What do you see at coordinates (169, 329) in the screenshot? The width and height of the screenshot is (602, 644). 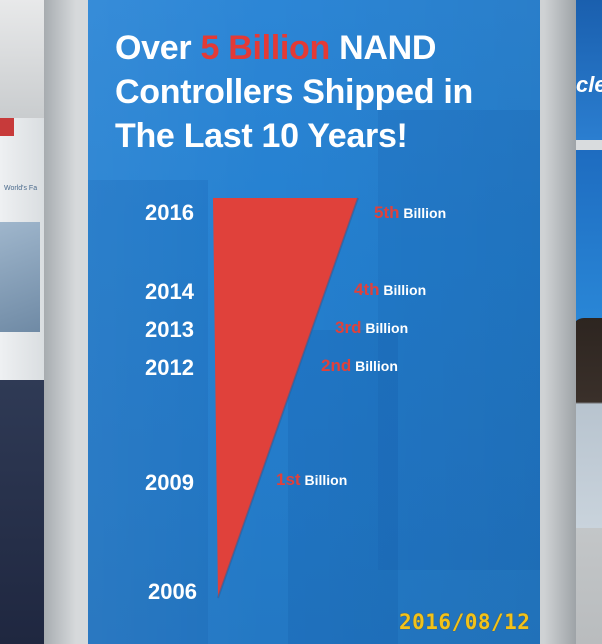 I see `year-label: 2013` at bounding box center [169, 329].